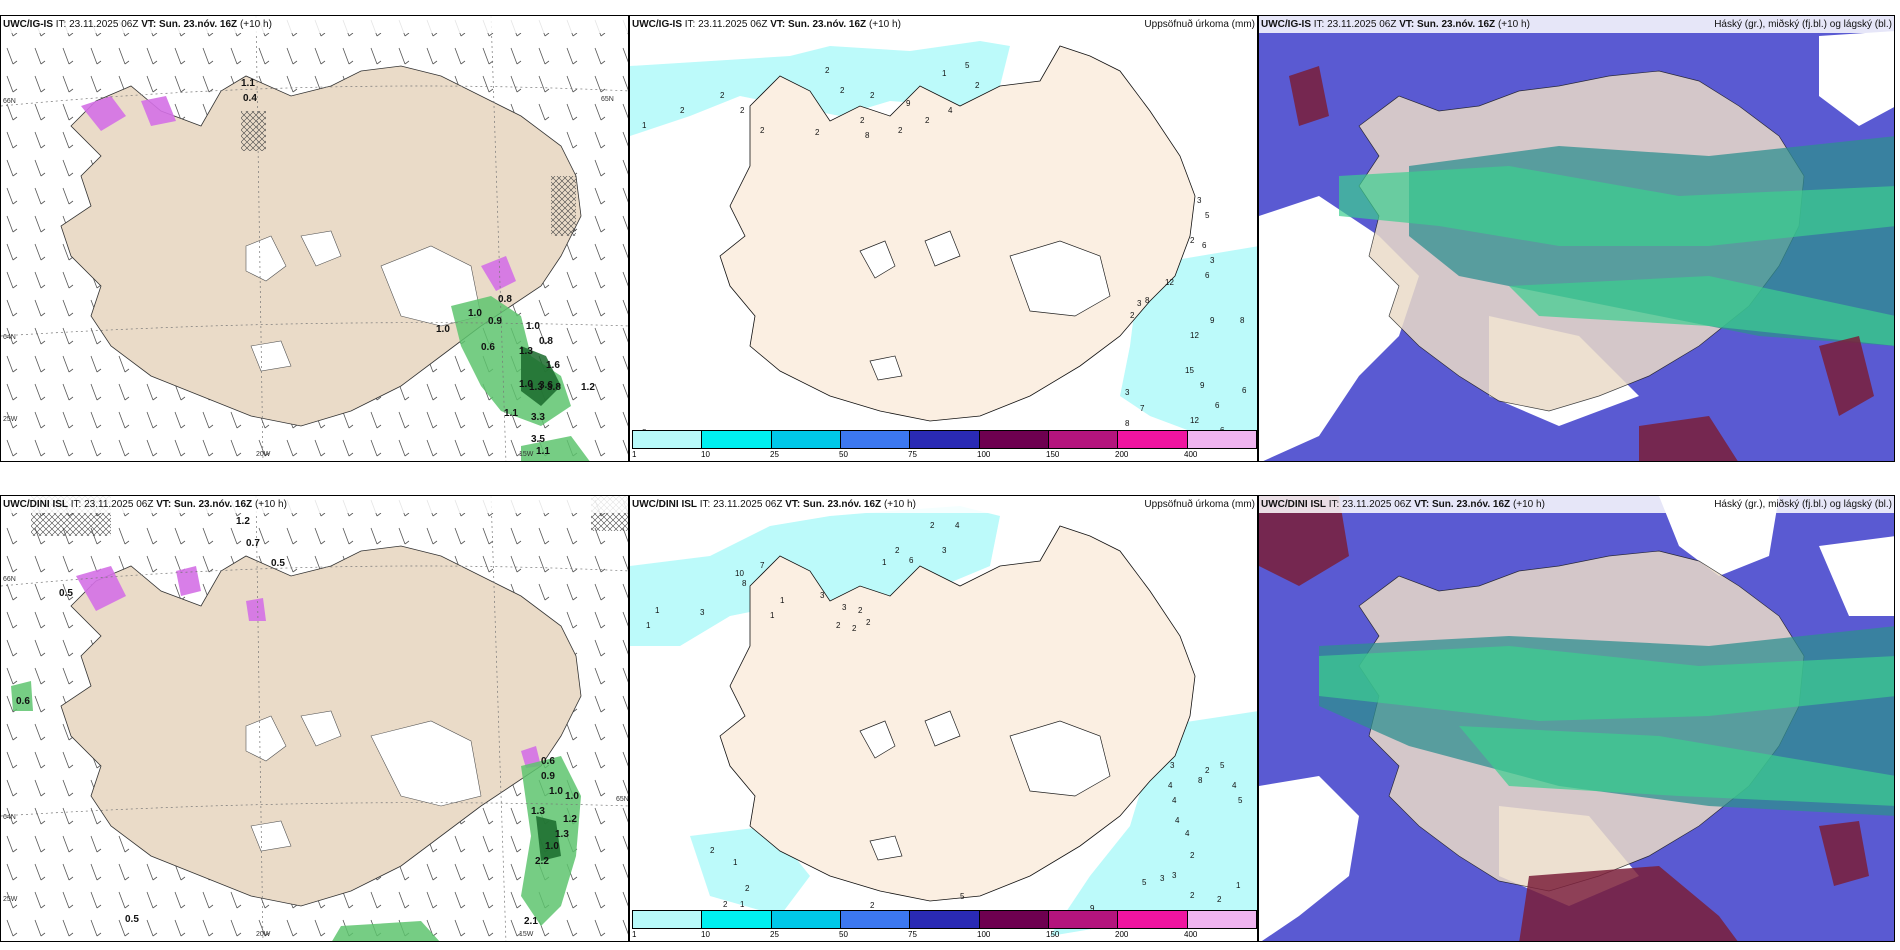 This screenshot has width=1900, height=950. I want to click on precip-value: 1.6, so click(553, 365).